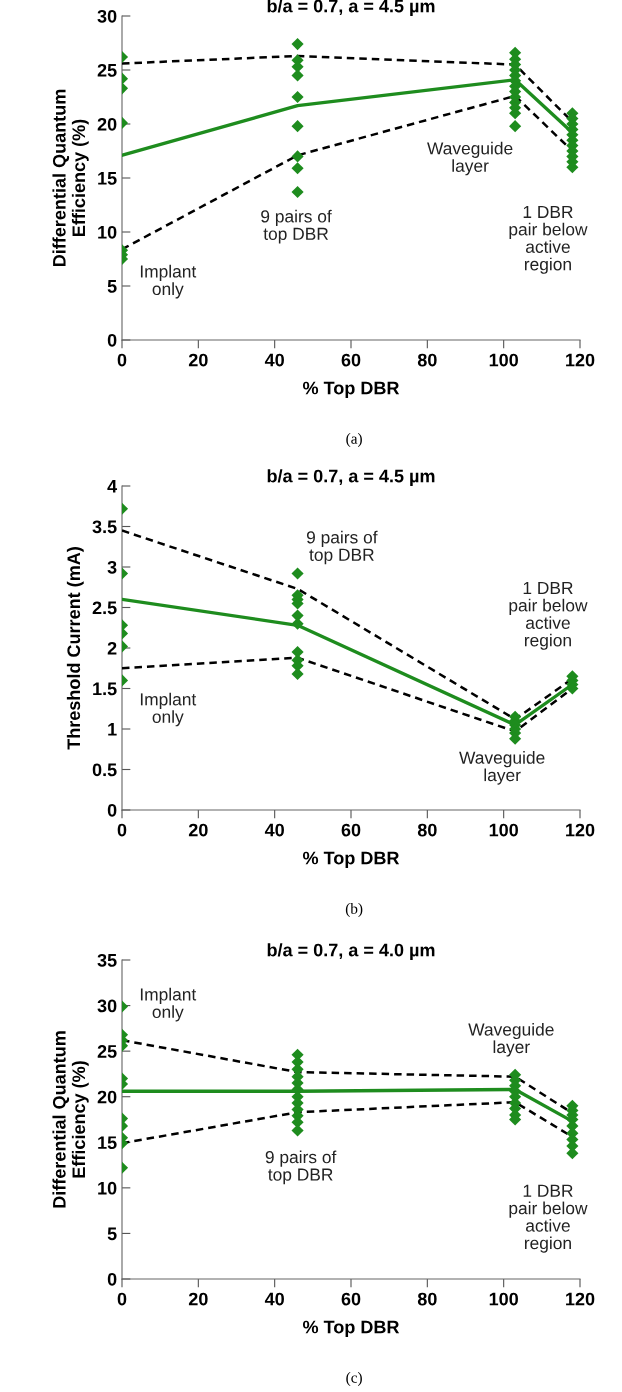  What do you see at coordinates (104, 608) in the screenshot?
I see `y-tick-label: 2.5` at bounding box center [104, 608].